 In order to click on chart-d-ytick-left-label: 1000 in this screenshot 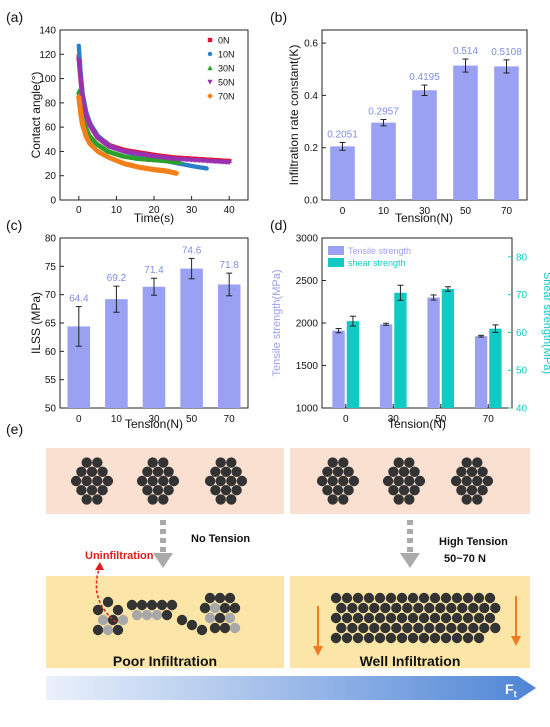, I will do `click(307, 409)`.